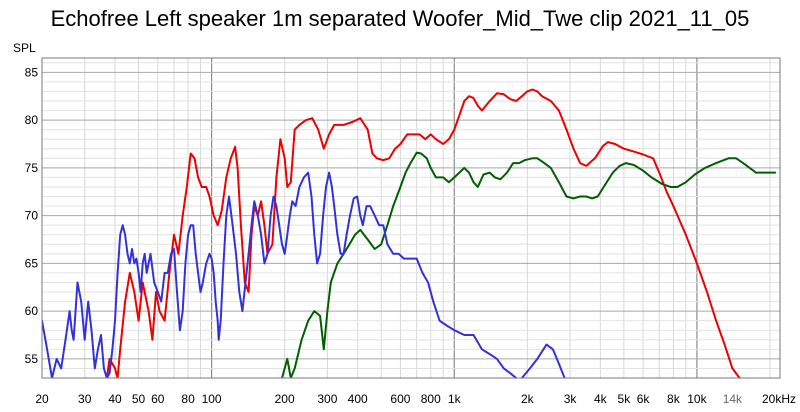 The width and height of the screenshot is (800, 412). I want to click on y-tick-label: 65, so click(32, 263).